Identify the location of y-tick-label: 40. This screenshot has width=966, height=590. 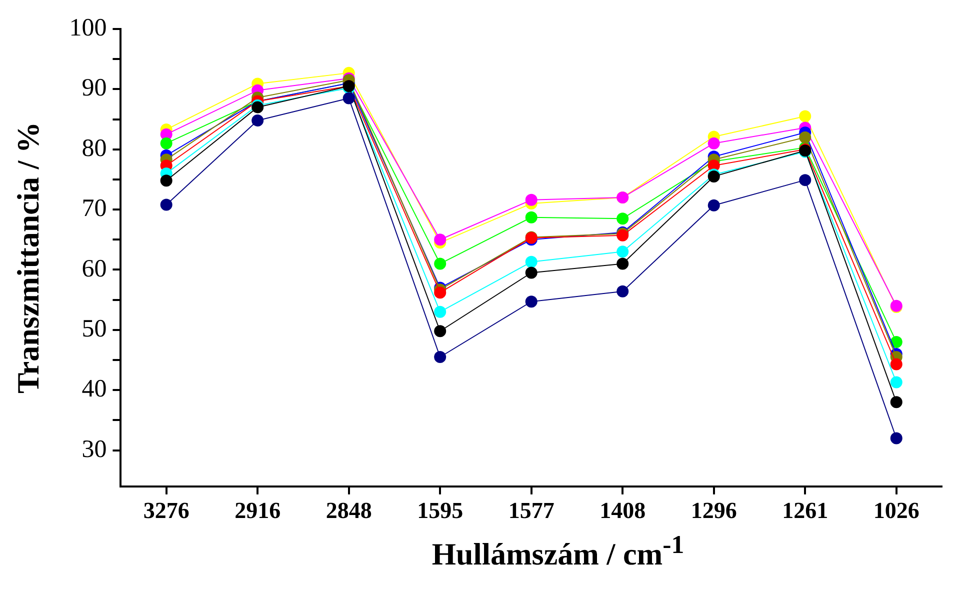
(94, 389).